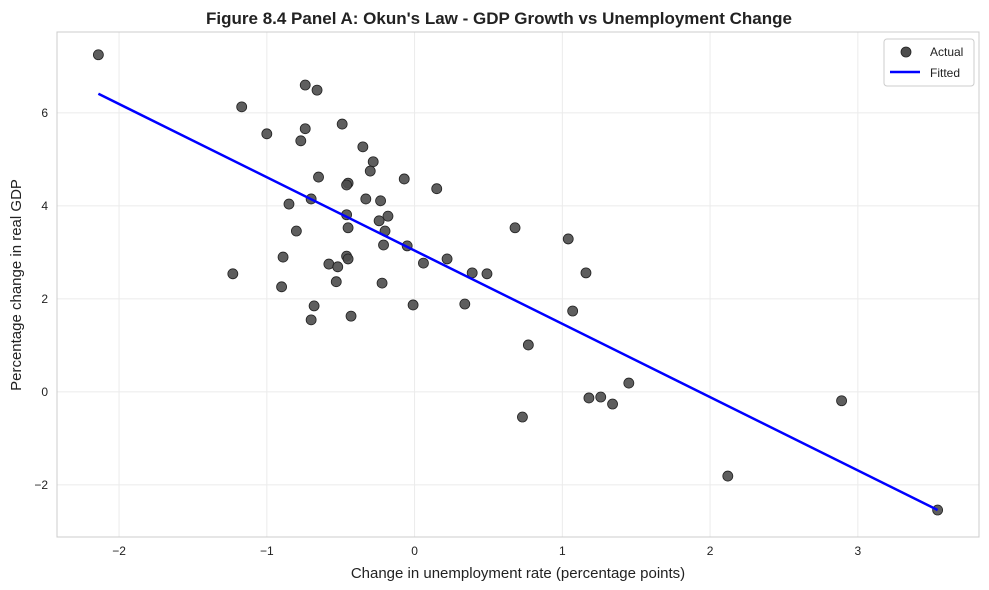 The width and height of the screenshot is (989, 590). Describe the element at coordinates (44, 299) in the screenshot. I see `y-tick-label: 2` at that location.